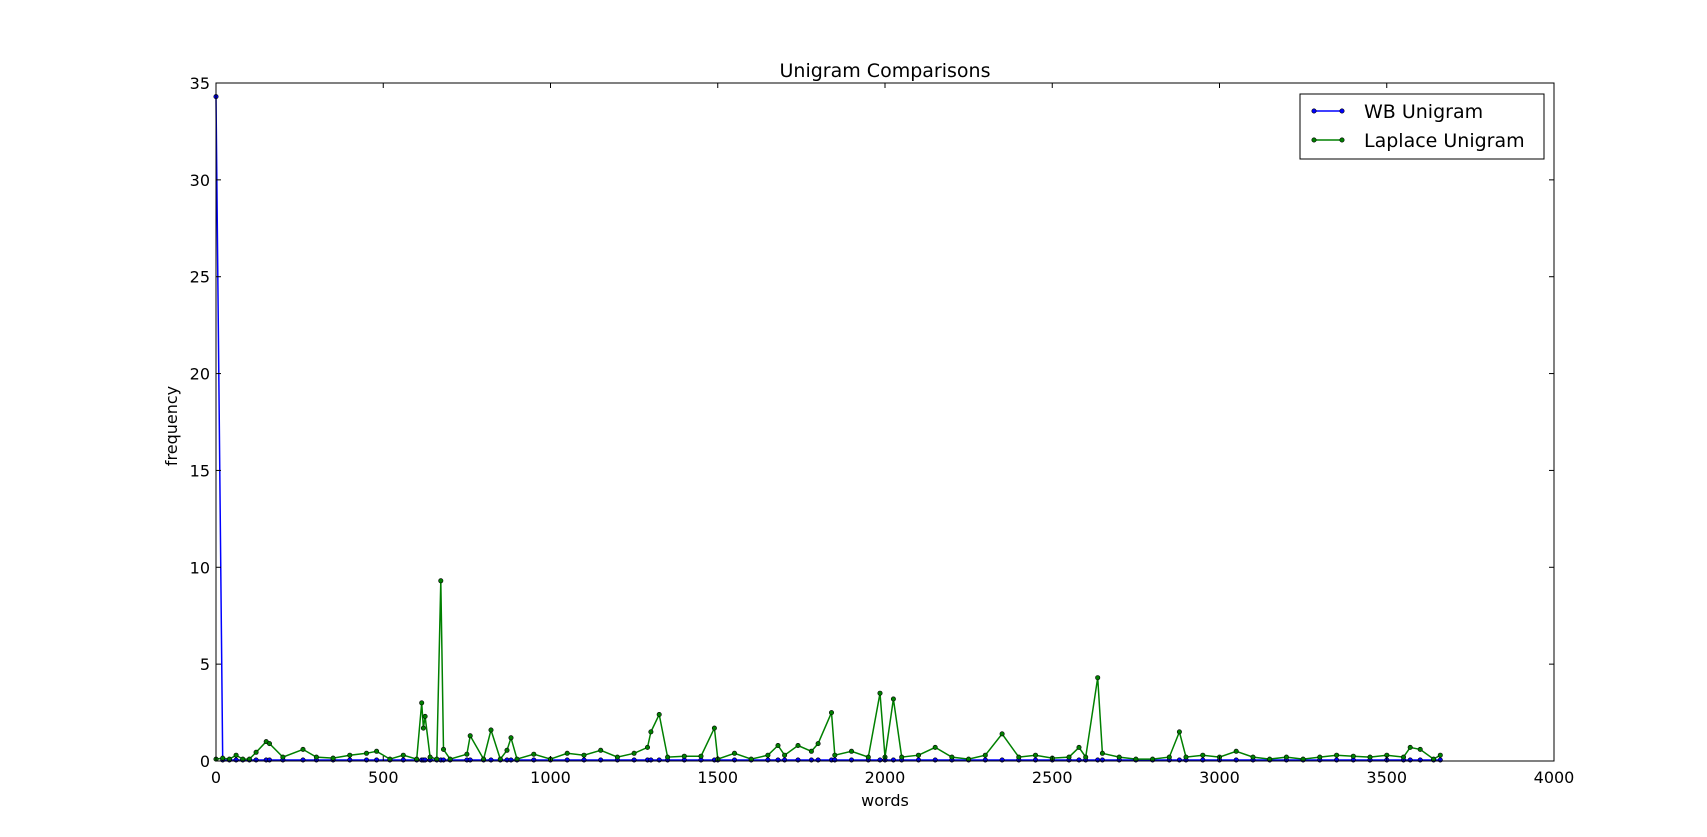 This screenshot has width=1707, height=837. What do you see at coordinates (171, 426) in the screenshot?
I see `y-axis-label: frequency` at bounding box center [171, 426].